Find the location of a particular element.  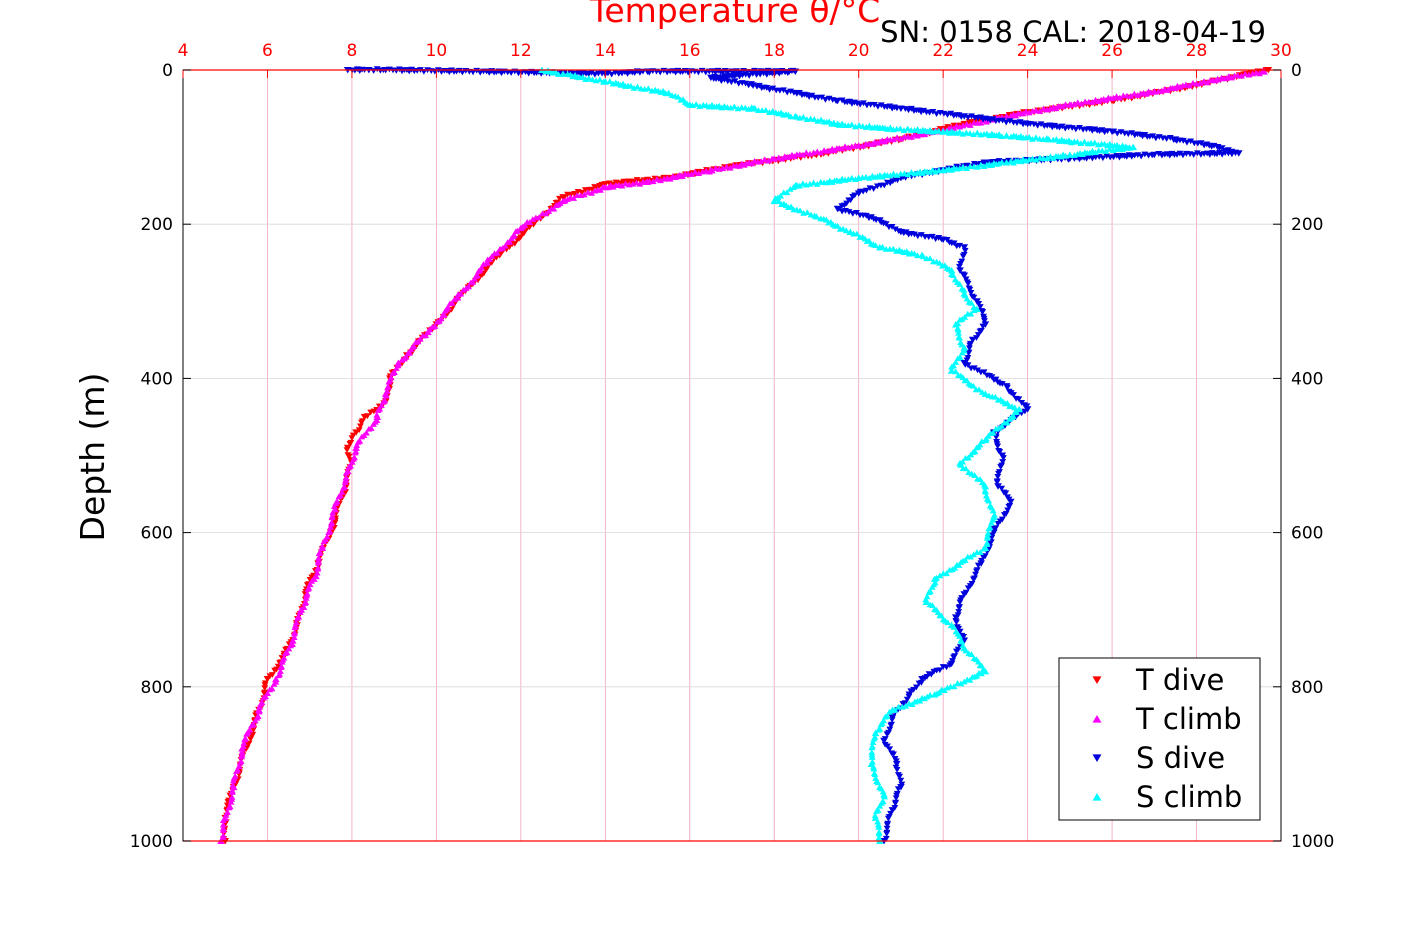

y-tick-label-left: 1000 is located at coordinates (151, 842).